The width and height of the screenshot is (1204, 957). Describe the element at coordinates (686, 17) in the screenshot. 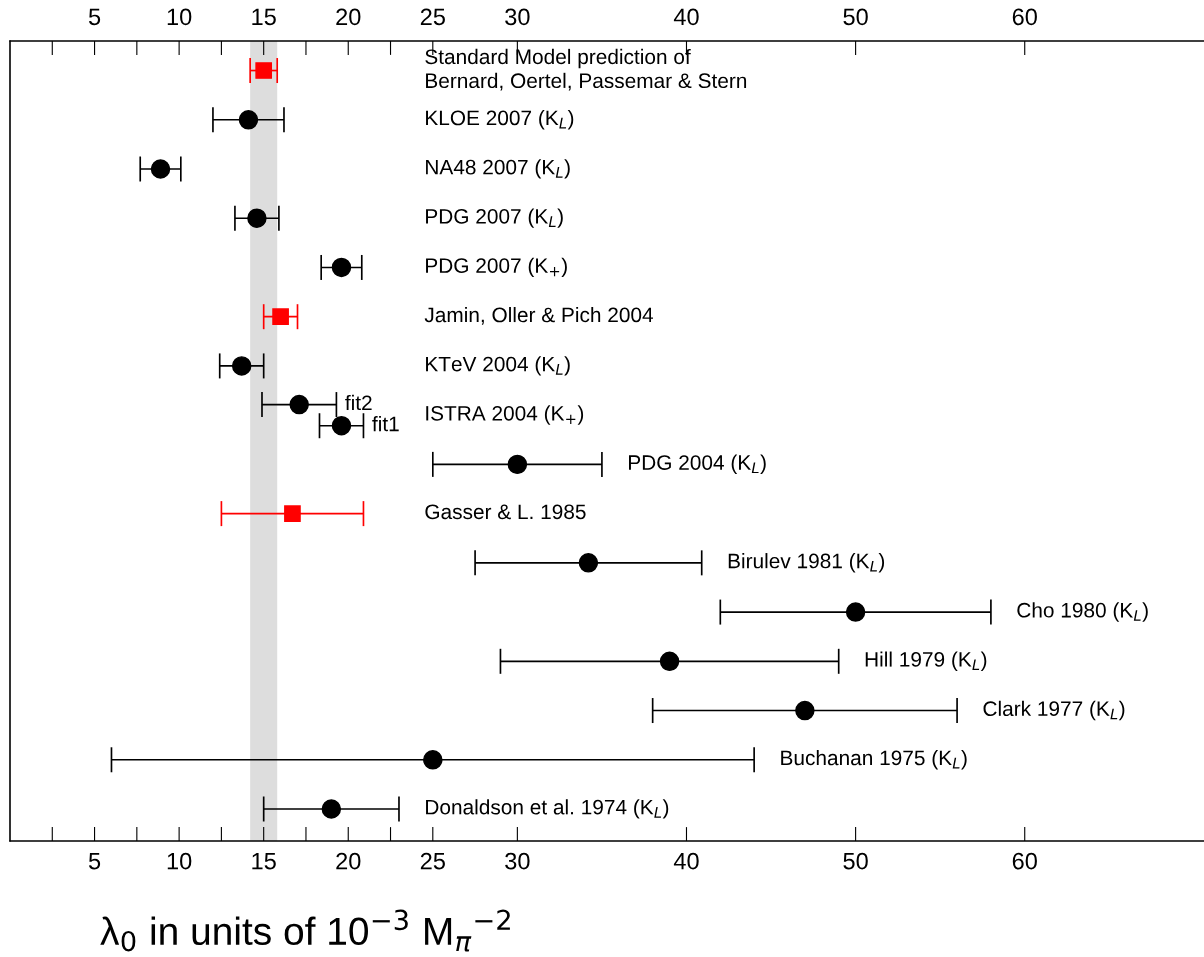

I see `x2-tick-label: 40` at that location.